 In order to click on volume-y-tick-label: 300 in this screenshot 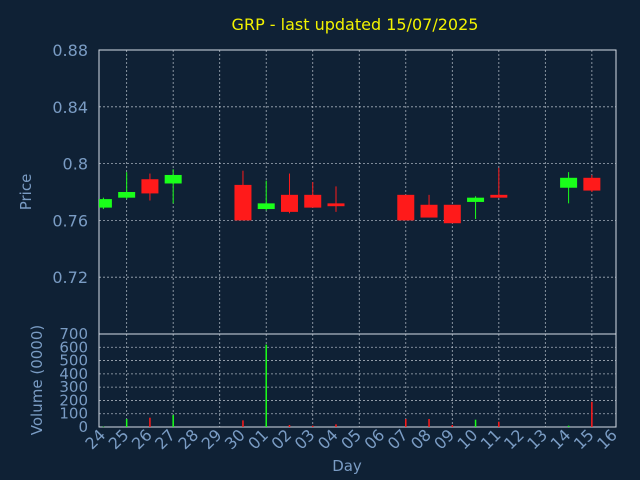, I will do `click(73, 387)`.